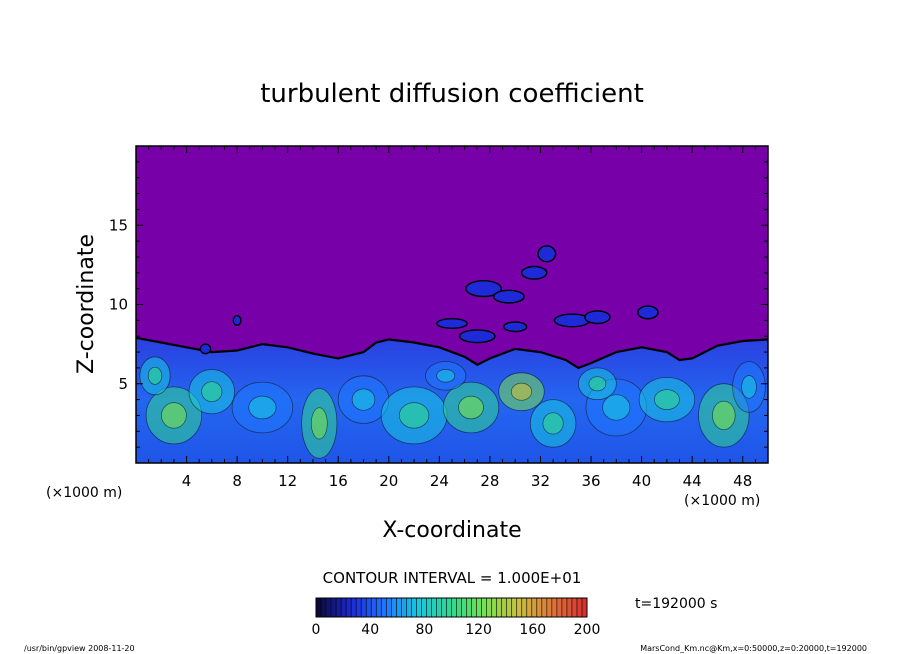 Image resolution: width=904 pixels, height=654 pixels. Describe the element at coordinates (641, 481) in the screenshot. I see `x-tick-label: 40` at that location.